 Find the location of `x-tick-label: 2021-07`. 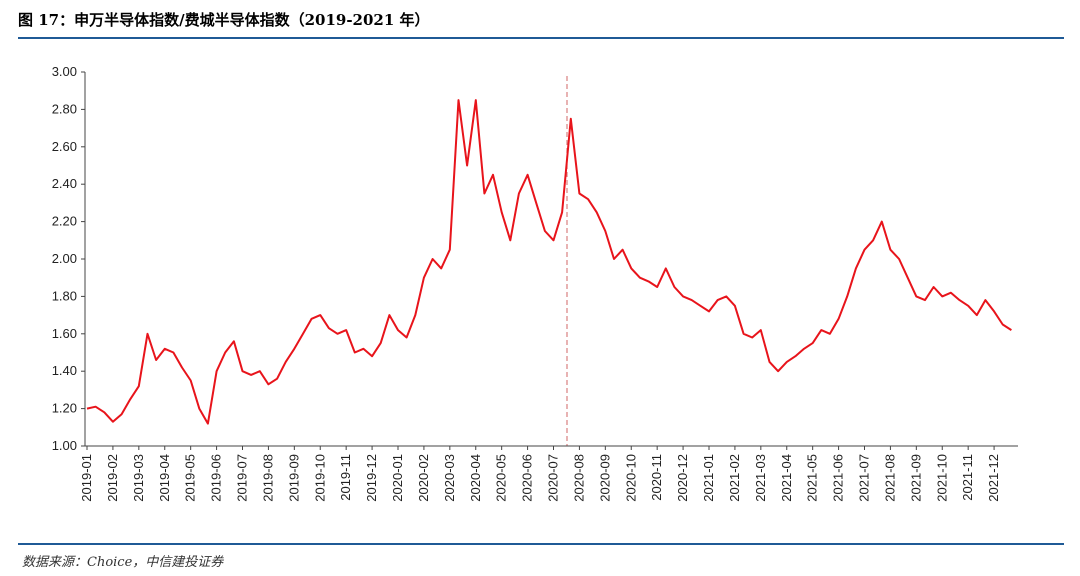

x-tick-label: 2021-07 is located at coordinates (864, 478).